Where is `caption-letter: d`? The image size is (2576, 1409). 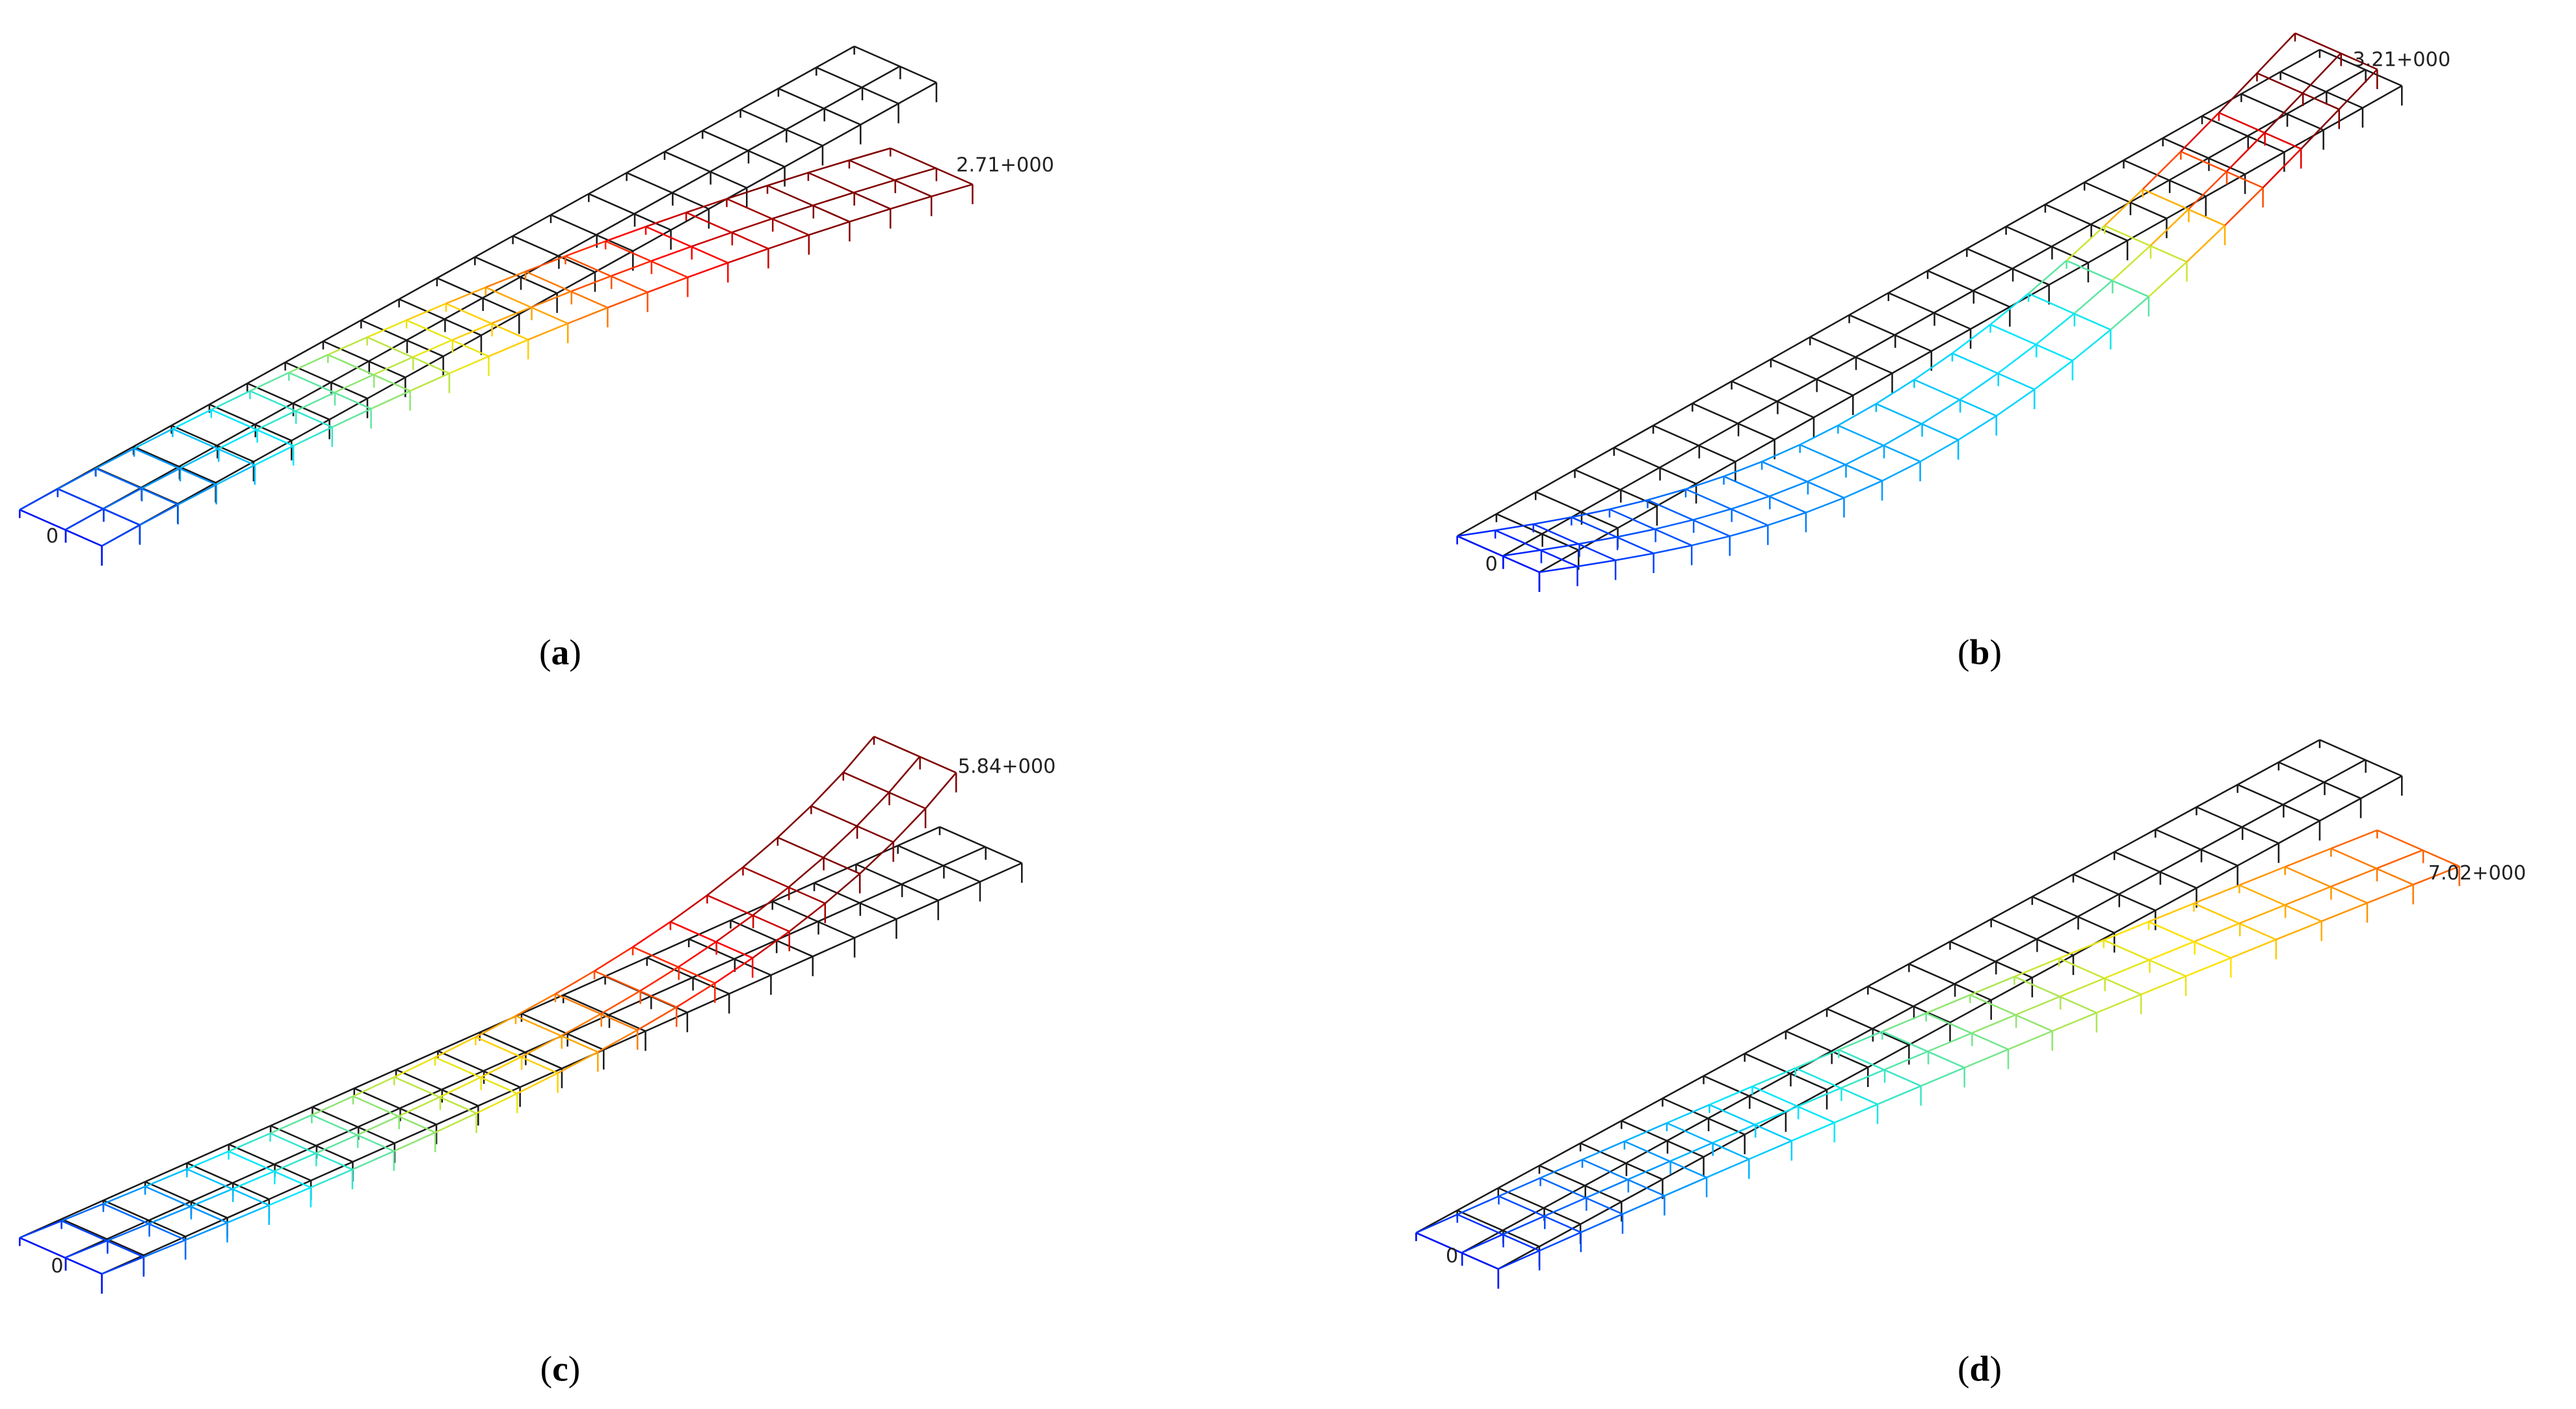 caption-letter: d is located at coordinates (1980, 1369).